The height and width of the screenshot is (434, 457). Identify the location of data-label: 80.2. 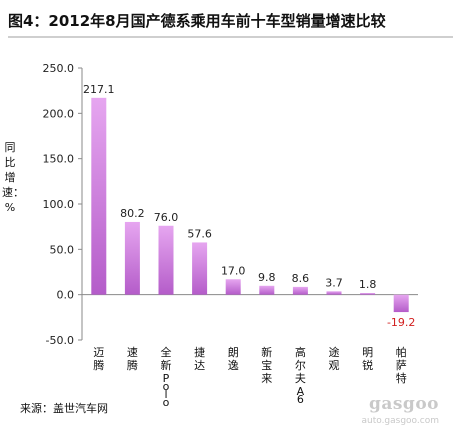
(132, 213).